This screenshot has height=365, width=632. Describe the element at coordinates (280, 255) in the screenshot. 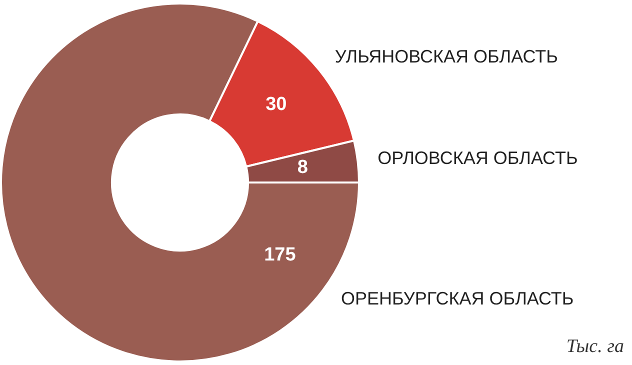

I see `data-label: 175` at that location.